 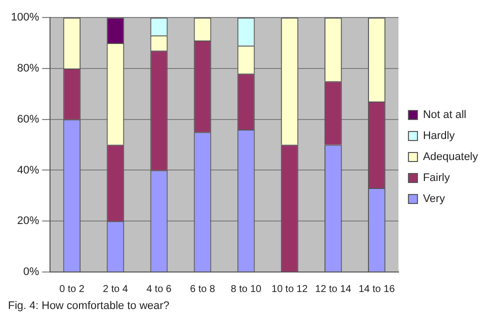 What do you see at coordinates (159, 289) in the screenshot?
I see `x-tick-label: 4 to 6` at bounding box center [159, 289].